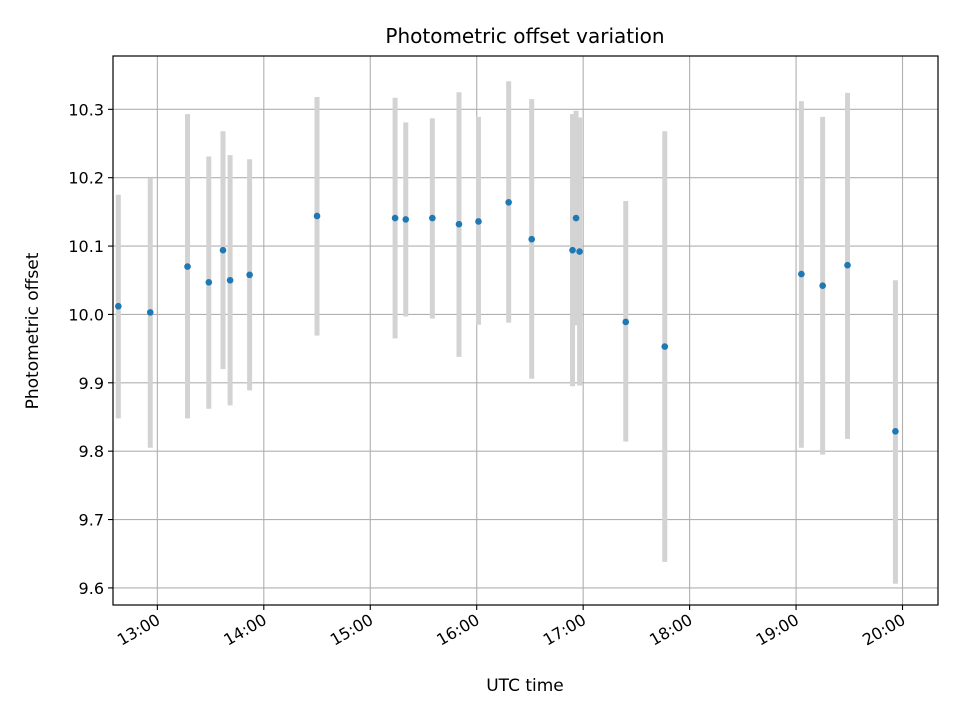 Image resolution: width=960 pixels, height=720 pixels. I want to click on chart-title: Photometric offset variation, so click(524, 36).